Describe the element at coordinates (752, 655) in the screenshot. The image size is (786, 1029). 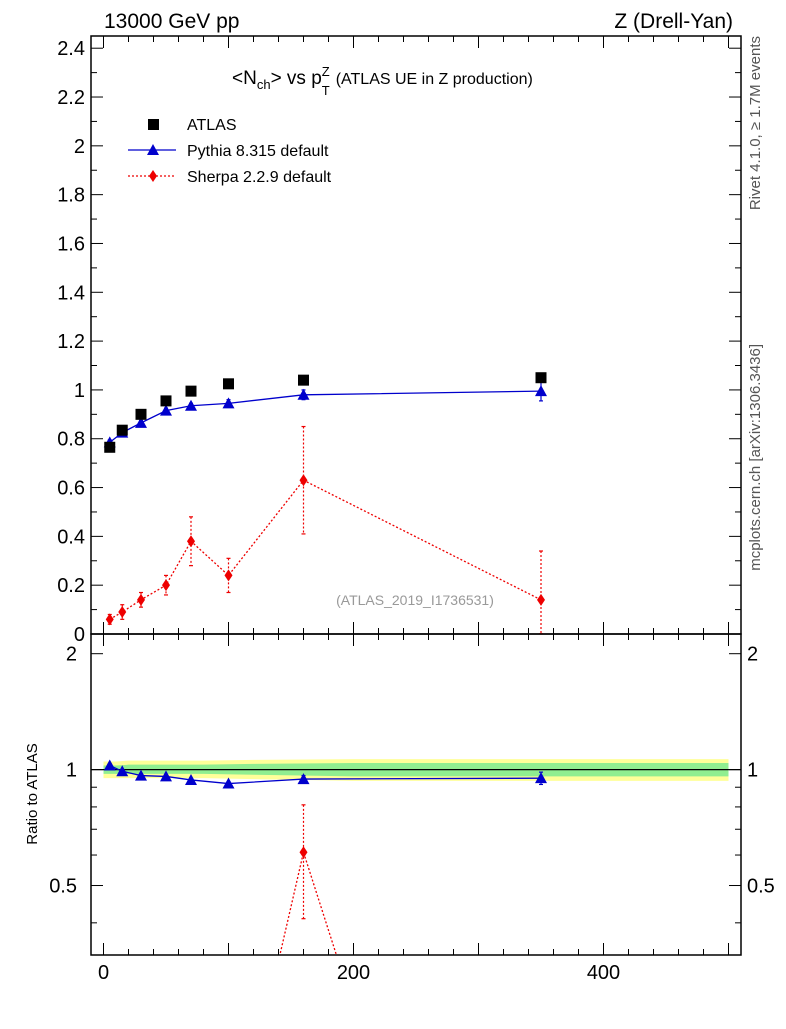
I see `ratio-ytick-label-right: 2` at that location.